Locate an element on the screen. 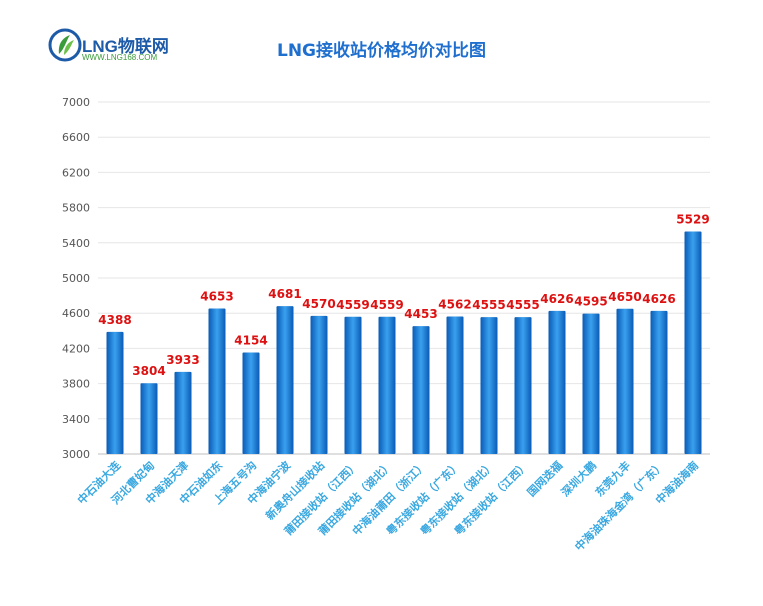  y-tick-label: 3000 is located at coordinates (76, 454).